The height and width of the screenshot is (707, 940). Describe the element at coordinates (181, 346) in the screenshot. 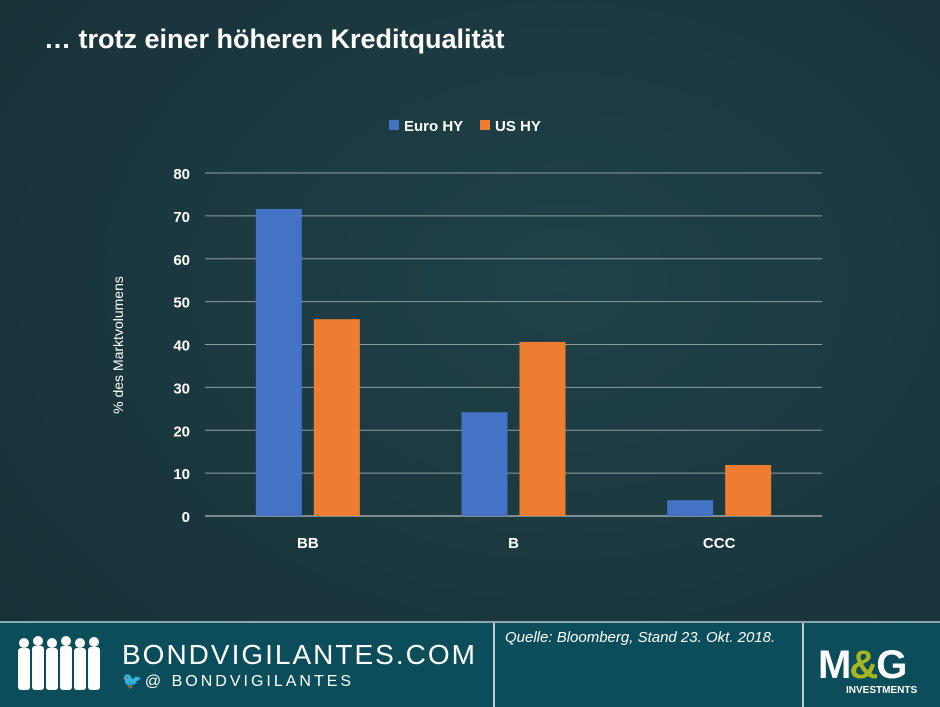

I see `y-tick-label: 40` at that location.